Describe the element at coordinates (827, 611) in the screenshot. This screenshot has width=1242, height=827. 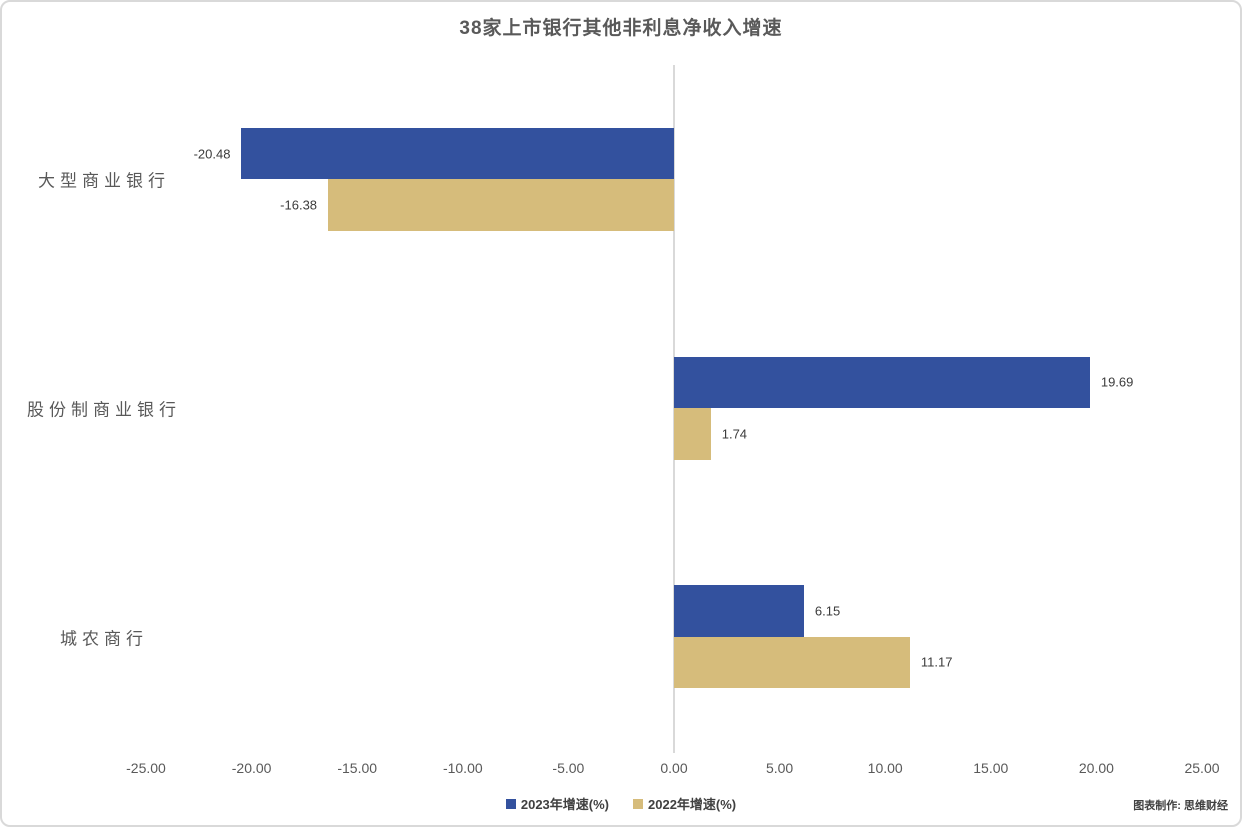
I see `value-label: 6.15` at that location.